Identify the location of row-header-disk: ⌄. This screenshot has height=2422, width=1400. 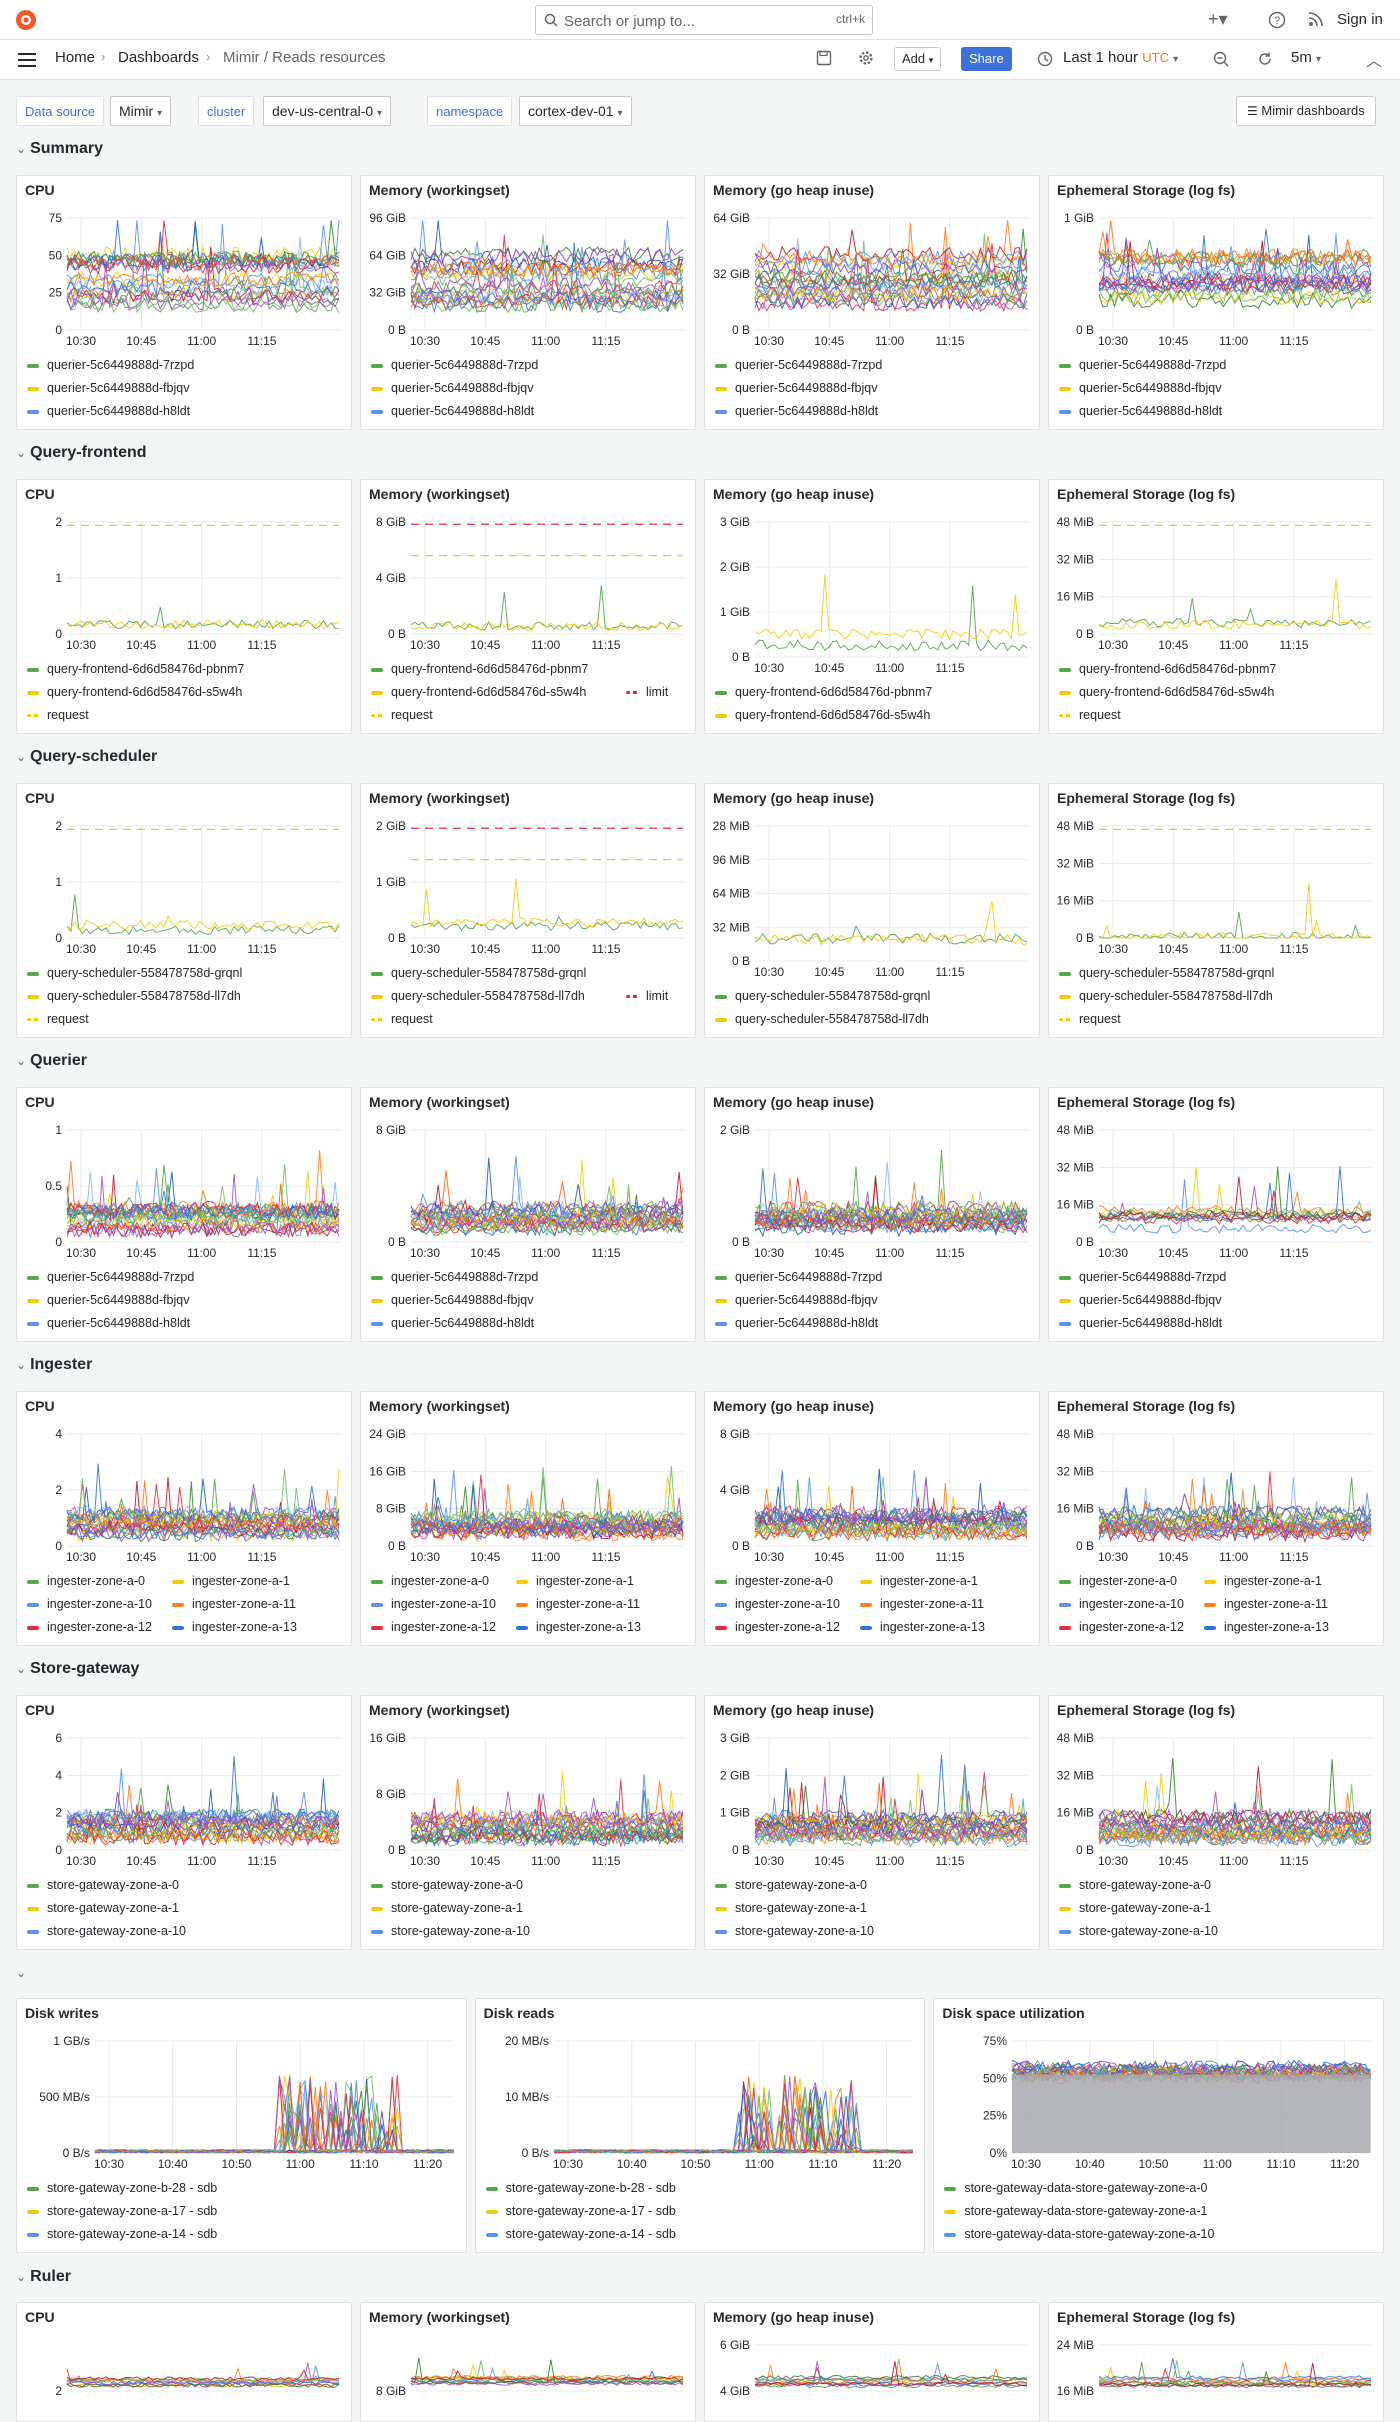
(23, 1973).